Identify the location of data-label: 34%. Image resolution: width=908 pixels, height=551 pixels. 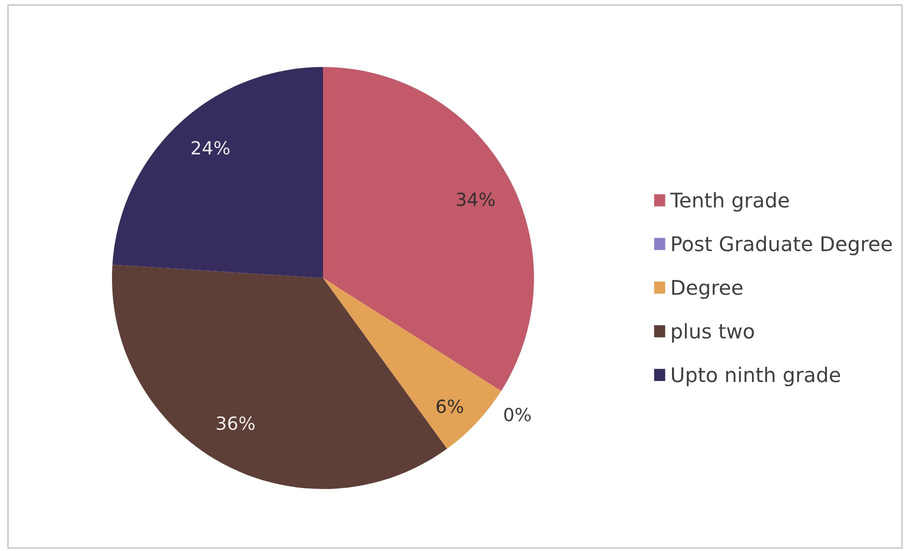
(475, 199).